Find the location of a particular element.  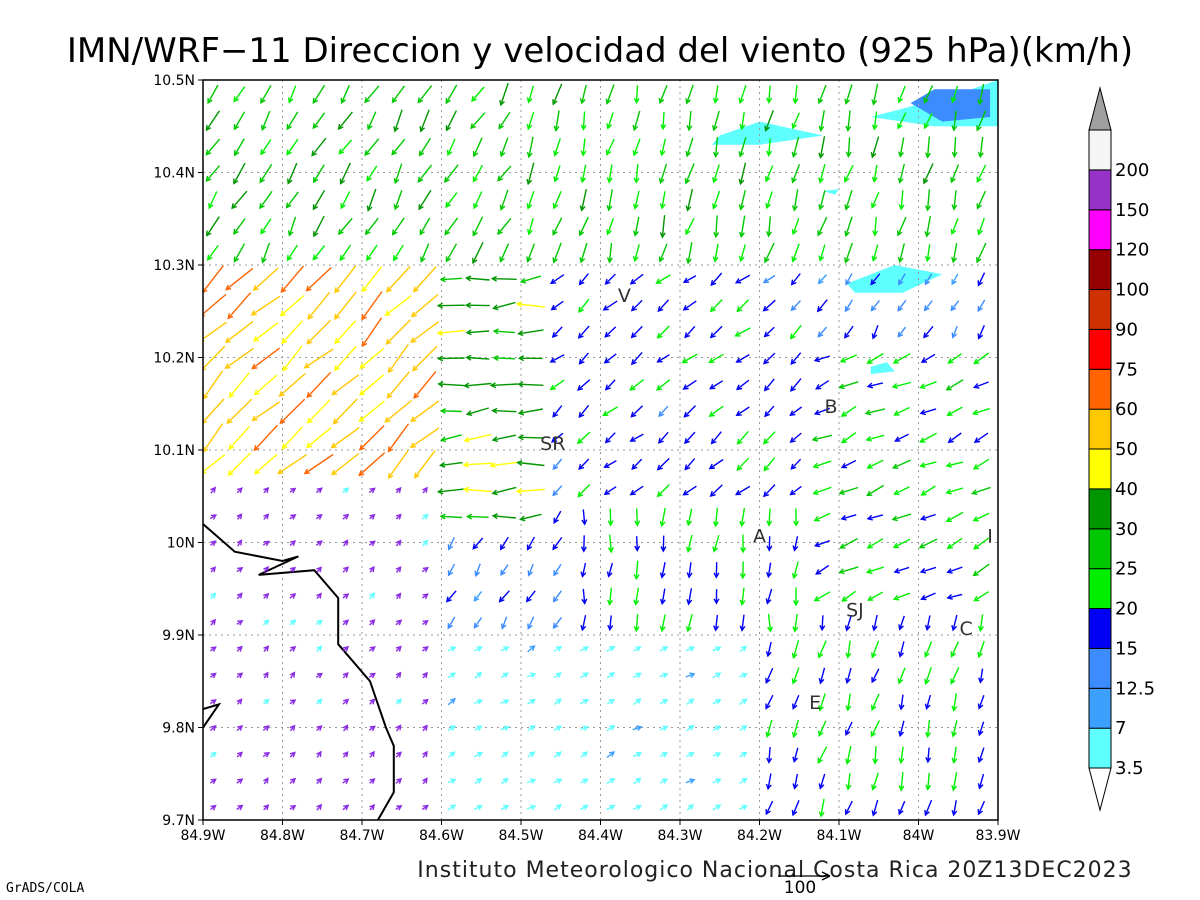

x-tick-label: 84.5W is located at coordinates (520, 836).